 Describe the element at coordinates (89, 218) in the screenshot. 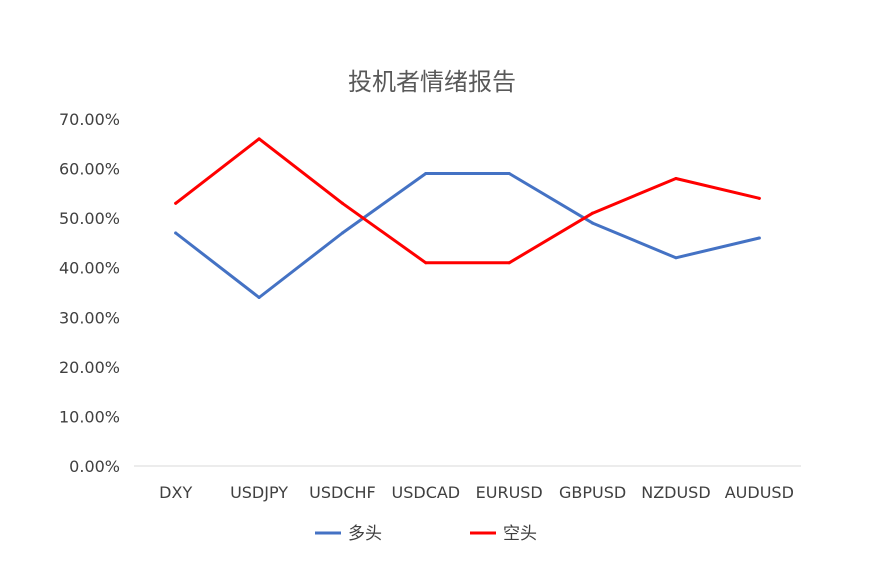

I see `y-tick-label: 50.00%` at that location.